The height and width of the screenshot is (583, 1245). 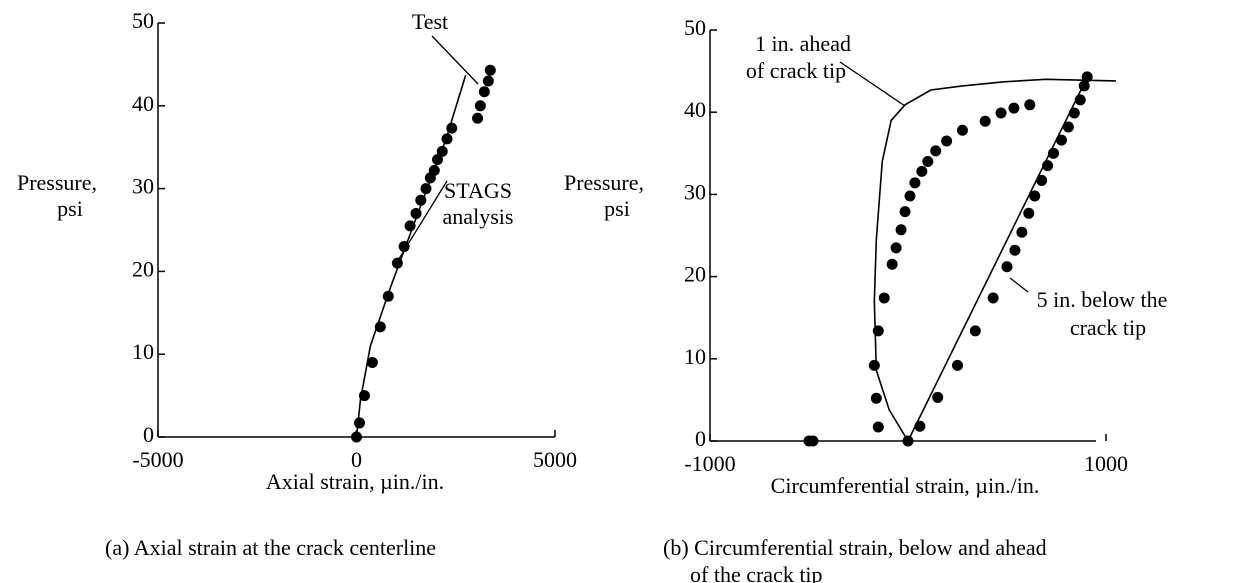 What do you see at coordinates (1102, 299) in the screenshot?
I see `annotation: 5 in. below the` at bounding box center [1102, 299].